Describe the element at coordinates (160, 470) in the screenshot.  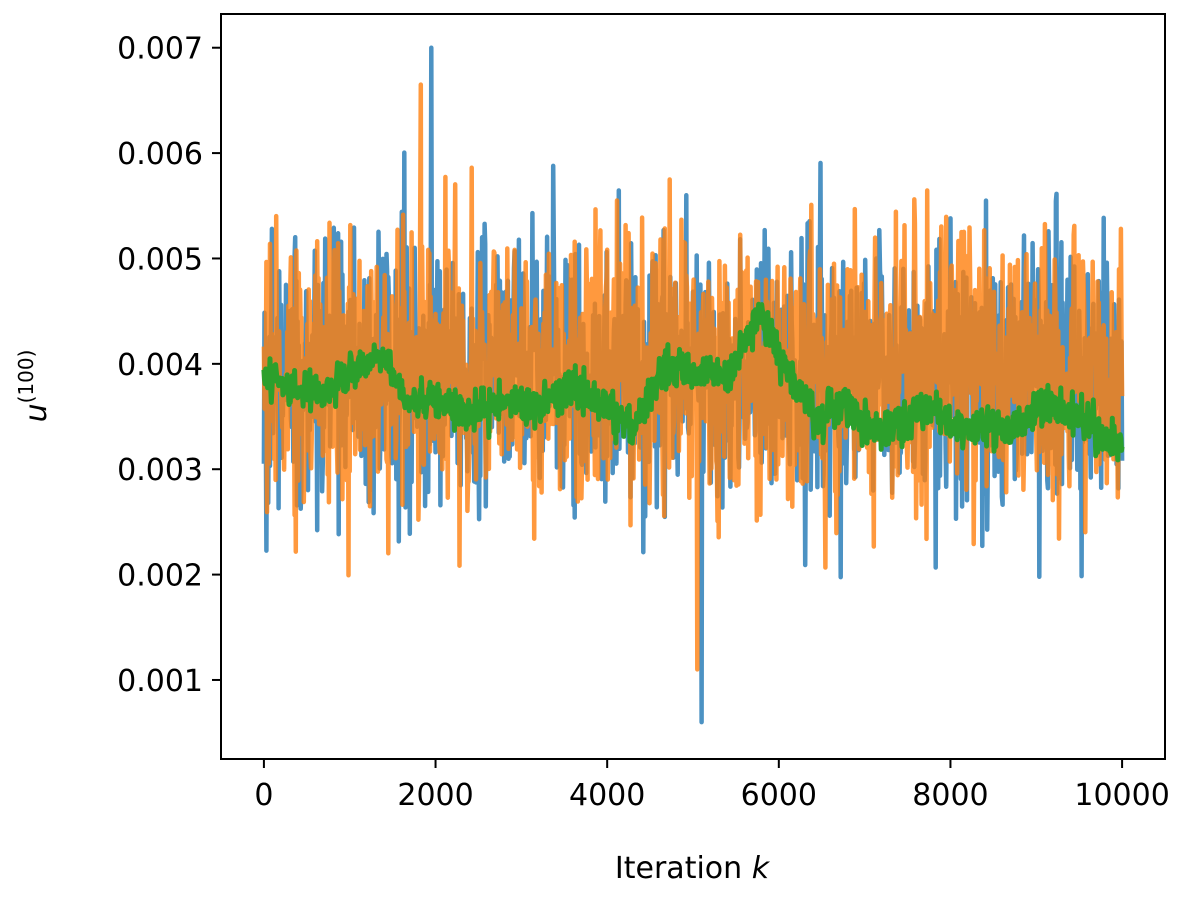
I see `y-tick-label: 0.003` at that location.